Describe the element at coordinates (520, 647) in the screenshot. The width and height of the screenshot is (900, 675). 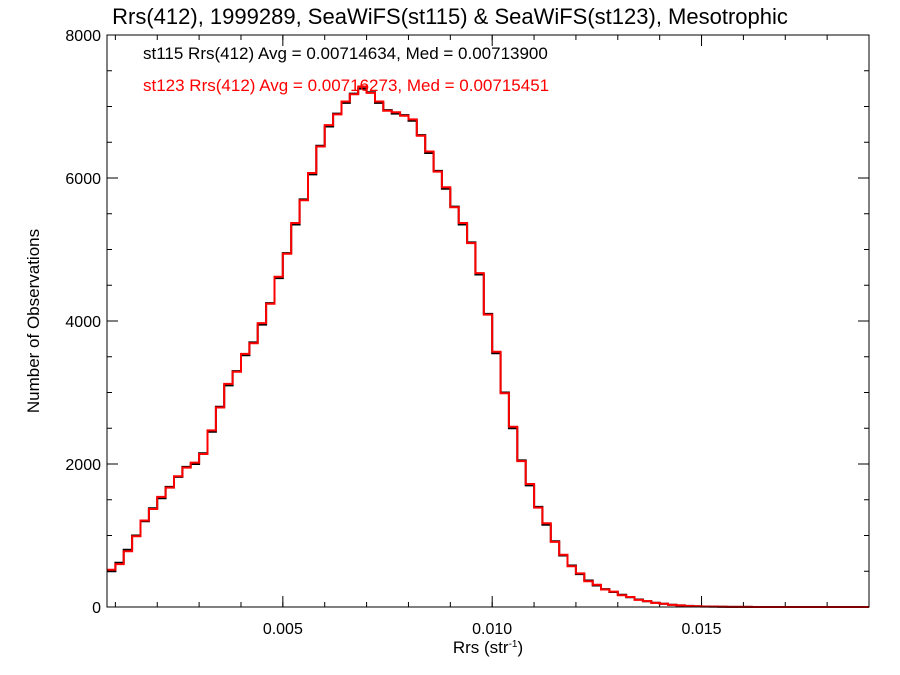
I see `x-axis-label-close: )` at that location.